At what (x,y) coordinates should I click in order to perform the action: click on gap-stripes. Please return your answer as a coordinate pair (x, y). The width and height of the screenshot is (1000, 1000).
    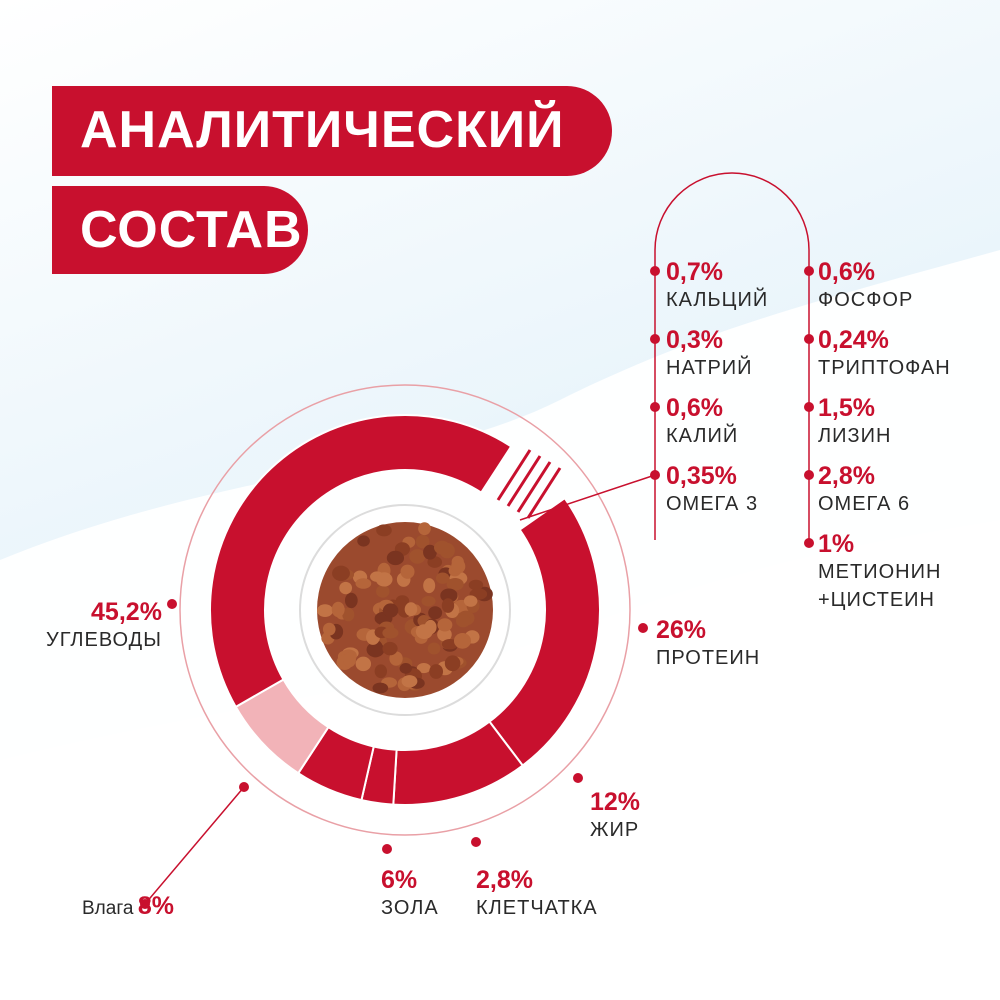
    Looking at the image, I should click on (529, 484).